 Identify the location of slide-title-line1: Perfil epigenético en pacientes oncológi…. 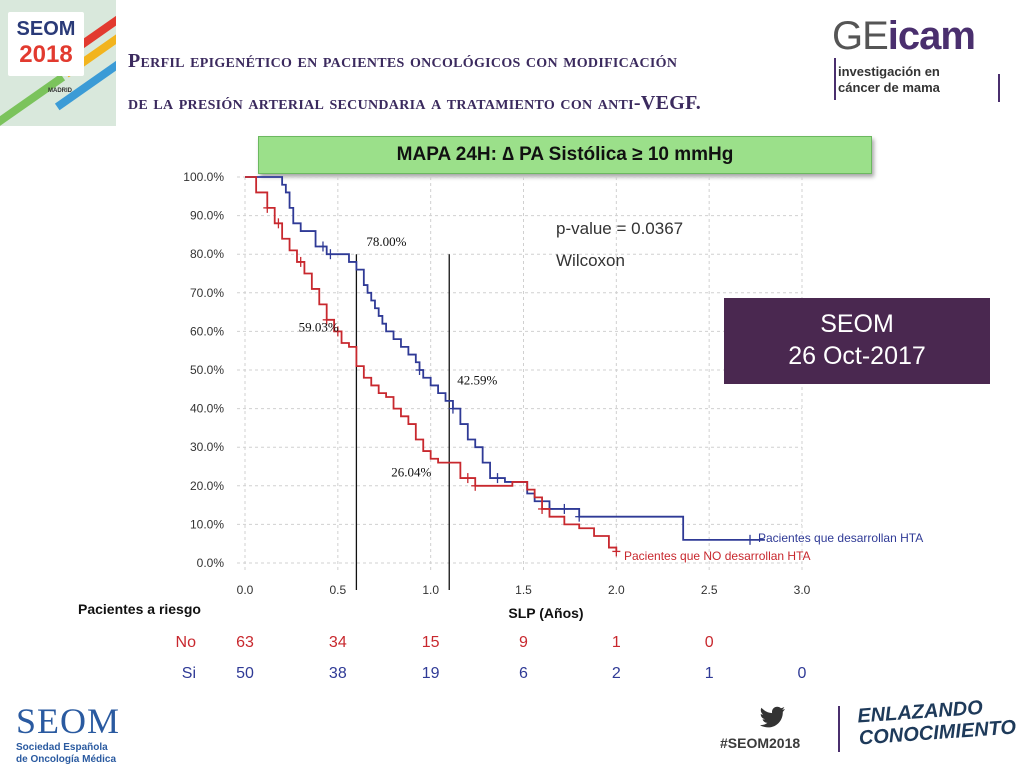
(403, 61).